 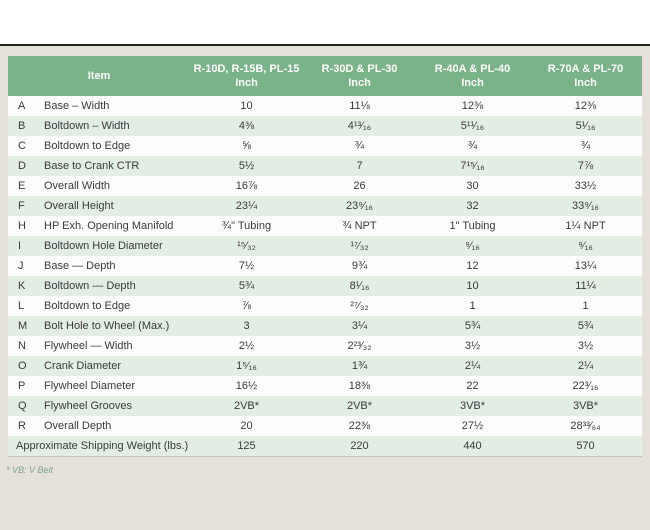 What do you see at coordinates (246, 426) in the screenshot?
I see `table-cell: 20` at bounding box center [246, 426].